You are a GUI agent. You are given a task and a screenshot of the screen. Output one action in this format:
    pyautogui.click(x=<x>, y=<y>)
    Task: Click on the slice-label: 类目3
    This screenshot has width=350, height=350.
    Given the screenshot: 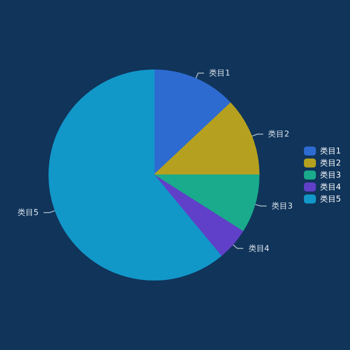 What is the action you would take?
    pyautogui.click(x=282, y=205)
    